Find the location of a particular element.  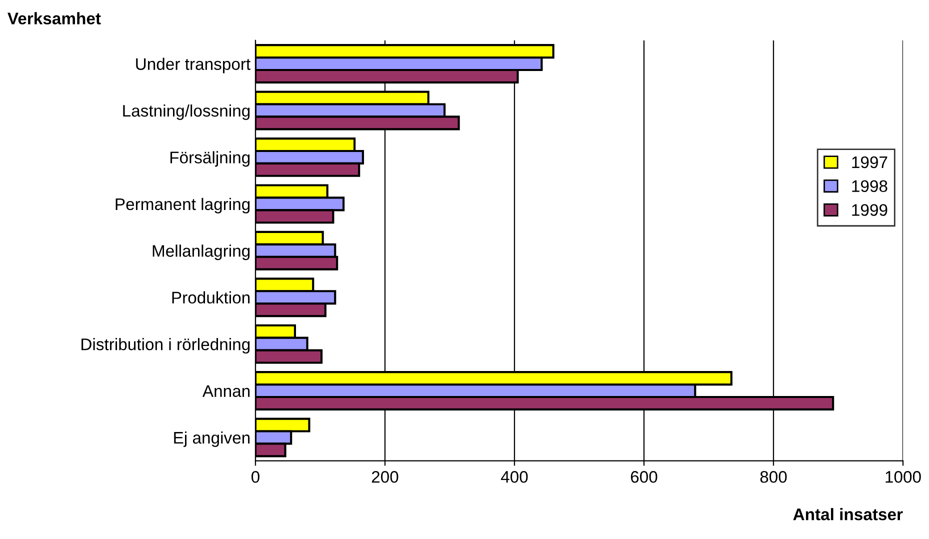

y-tick-label: Distribution i rörledning is located at coordinates (166, 346).